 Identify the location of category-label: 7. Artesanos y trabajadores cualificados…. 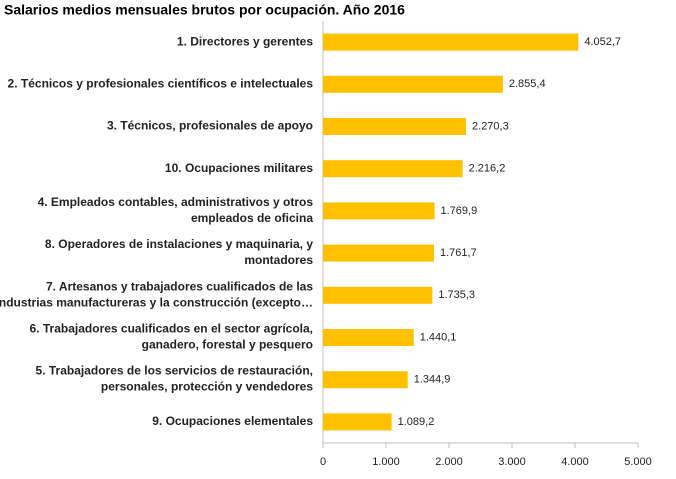
(156, 294).